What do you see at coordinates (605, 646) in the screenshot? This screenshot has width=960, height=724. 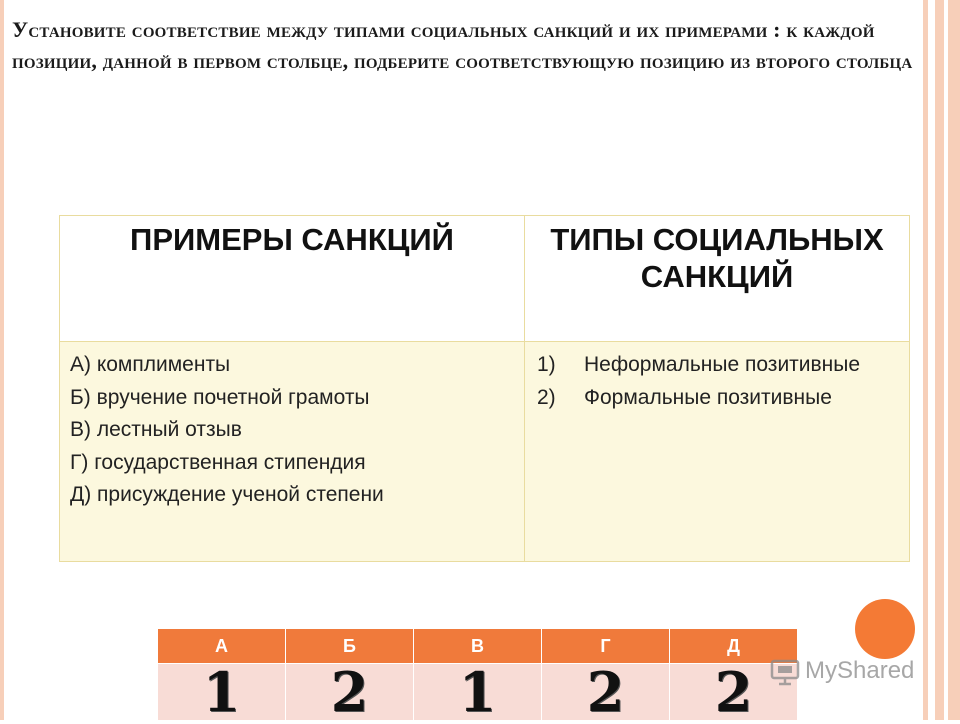 I see `answer-letter: Г` at bounding box center [605, 646].